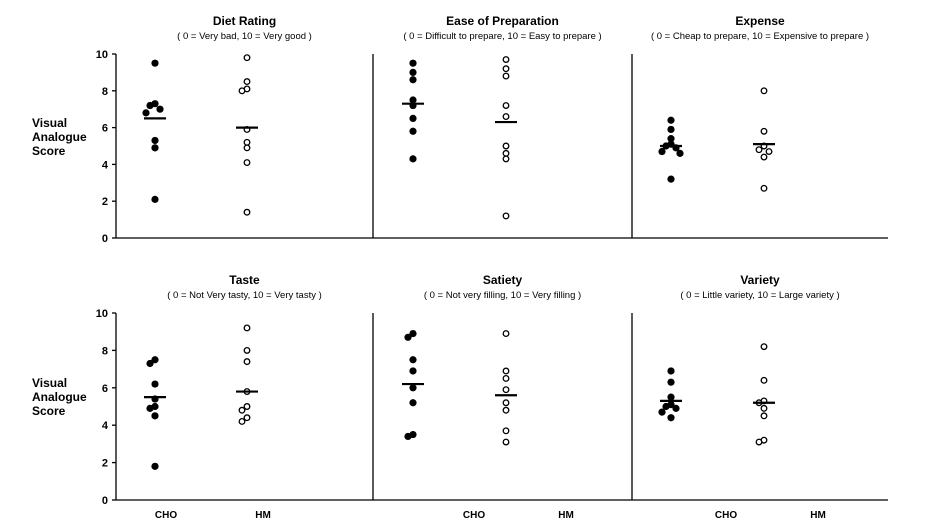  Describe the element at coordinates (502, 21) in the screenshot. I see `panel-title: Ease of Preparation` at that location.